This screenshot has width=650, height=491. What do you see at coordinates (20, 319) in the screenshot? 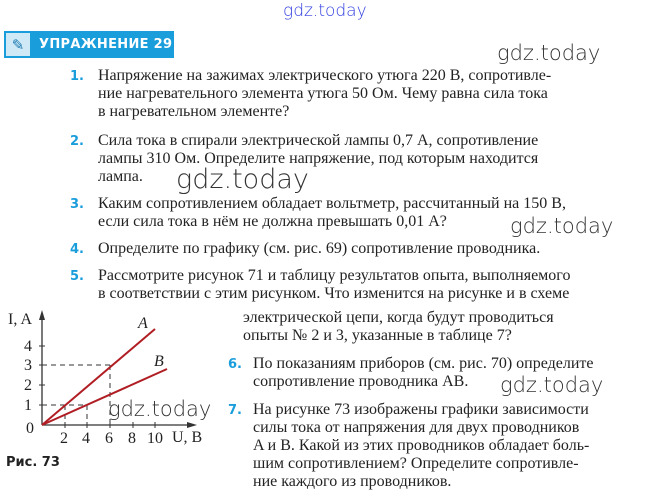
I see `y-axis-label: I, A` at bounding box center [20, 319].